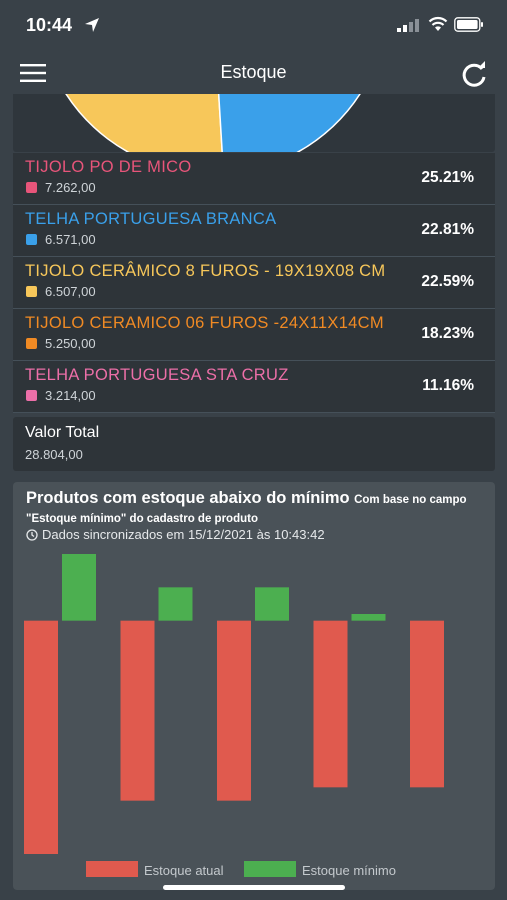 The height and width of the screenshot is (900, 507). I want to click on legend-product-name: TELHA PORTUGUESA BRANCA, so click(151, 219).